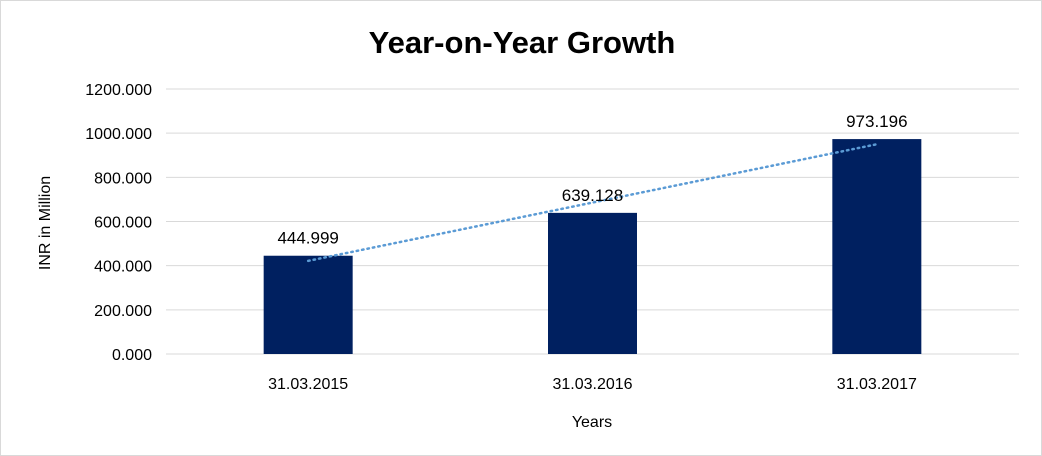  I want to click on trendline-group, so click(592, 202).